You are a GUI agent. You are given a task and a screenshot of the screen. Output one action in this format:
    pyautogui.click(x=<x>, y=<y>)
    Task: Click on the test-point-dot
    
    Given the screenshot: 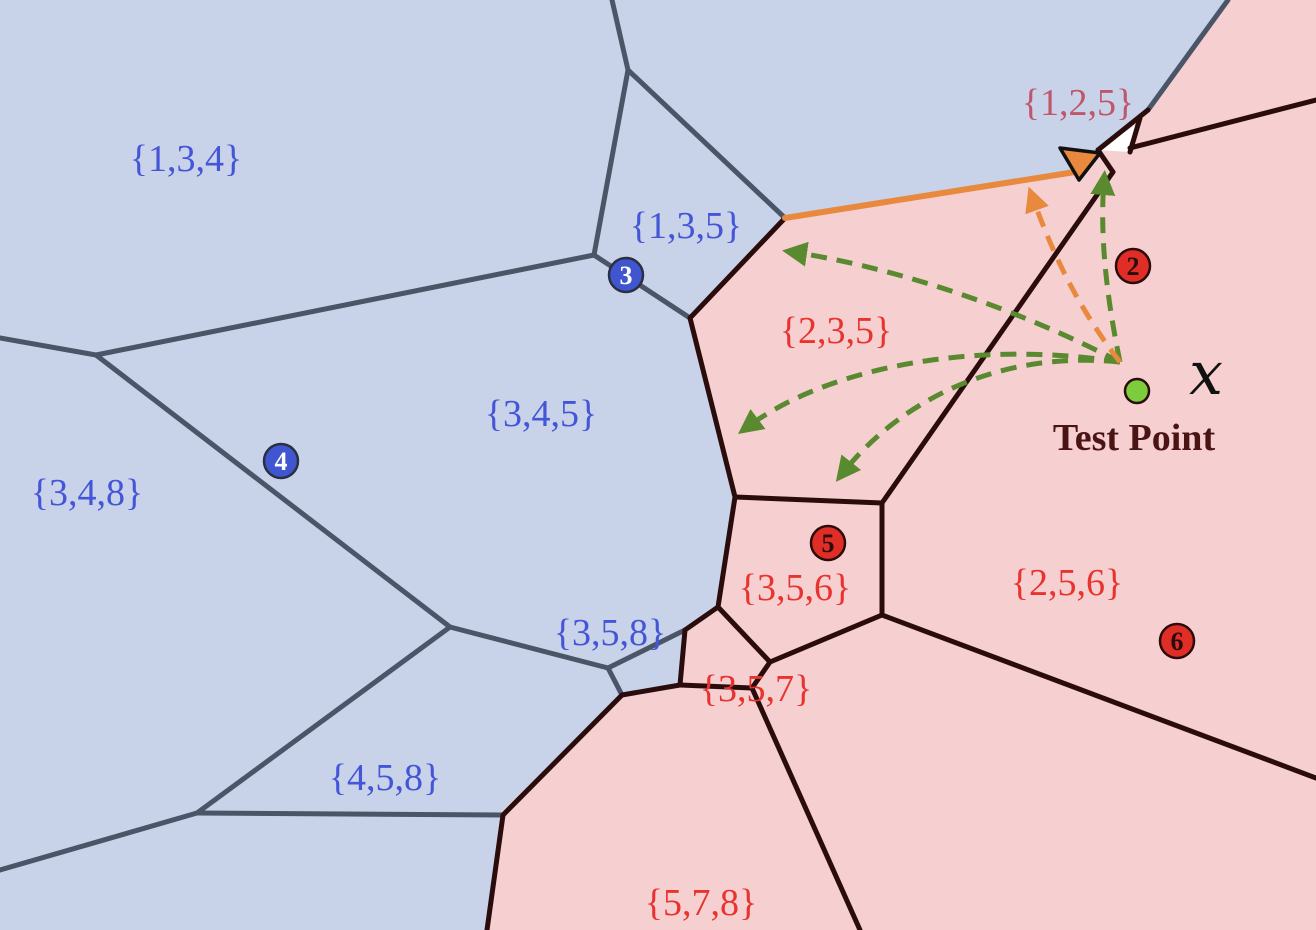 What is the action you would take?
    pyautogui.click(x=1137, y=391)
    